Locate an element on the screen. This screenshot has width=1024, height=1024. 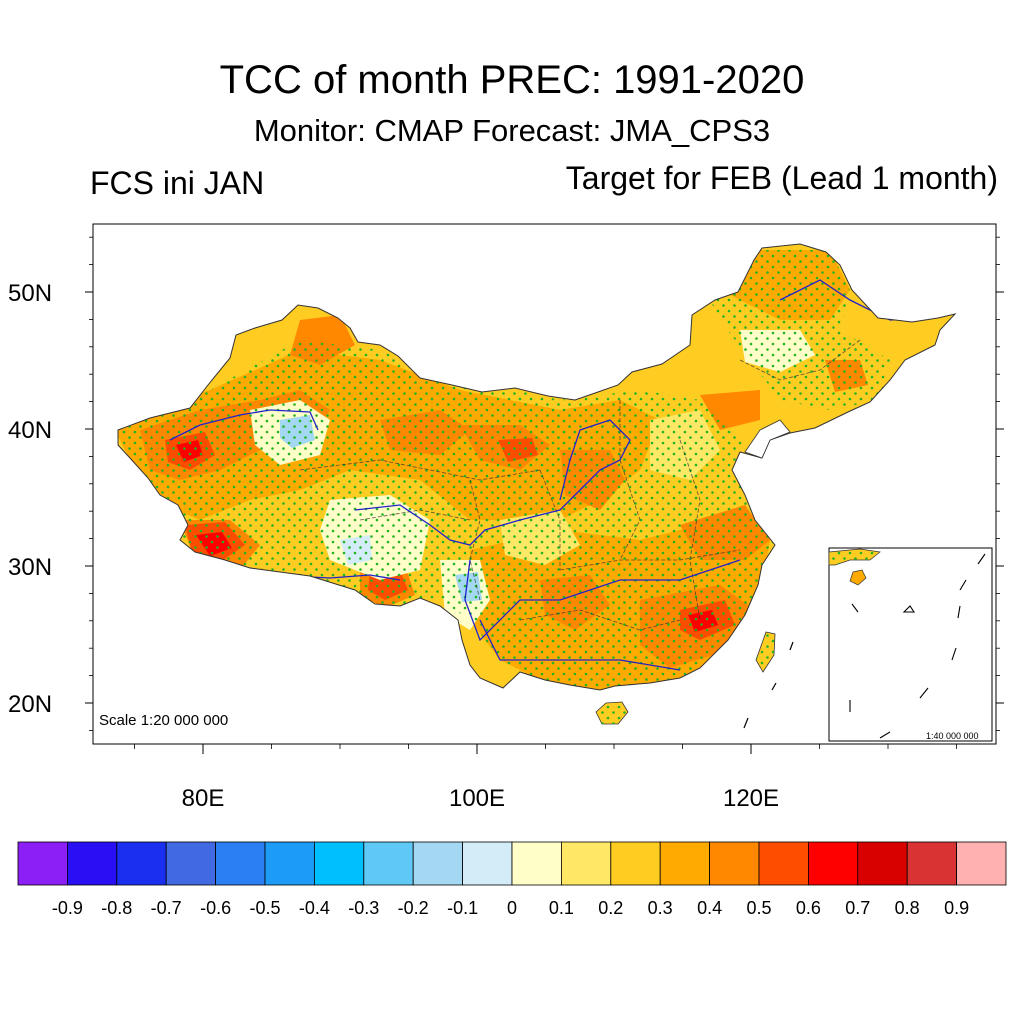
map-scale-label: Scale 1:20 000 000 is located at coordinates (163, 720).